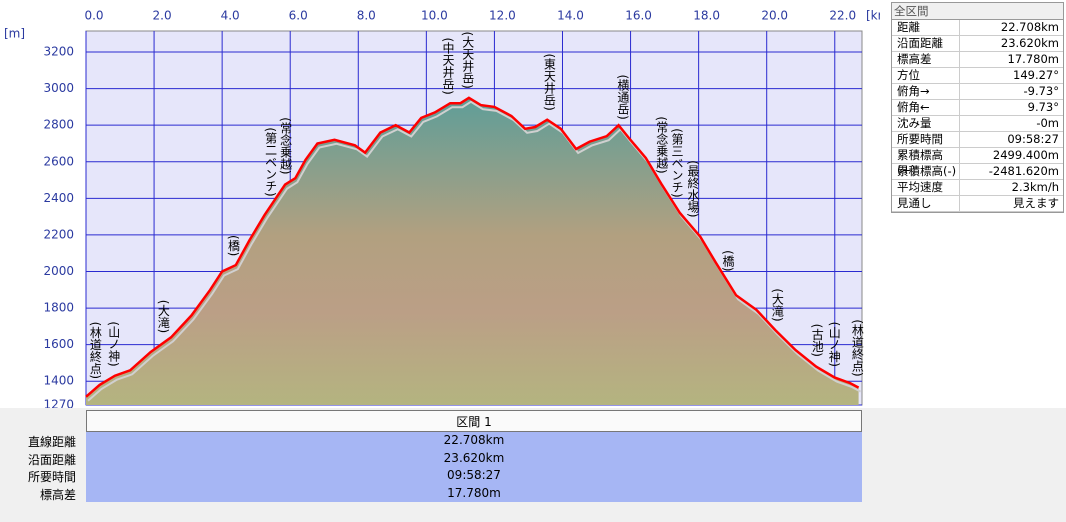 Image resolution: width=1066 pixels, height=522 pixels. Describe the element at coordinates (926, 91) in the screenshot. I see `info-label: 俯角→` at that location.